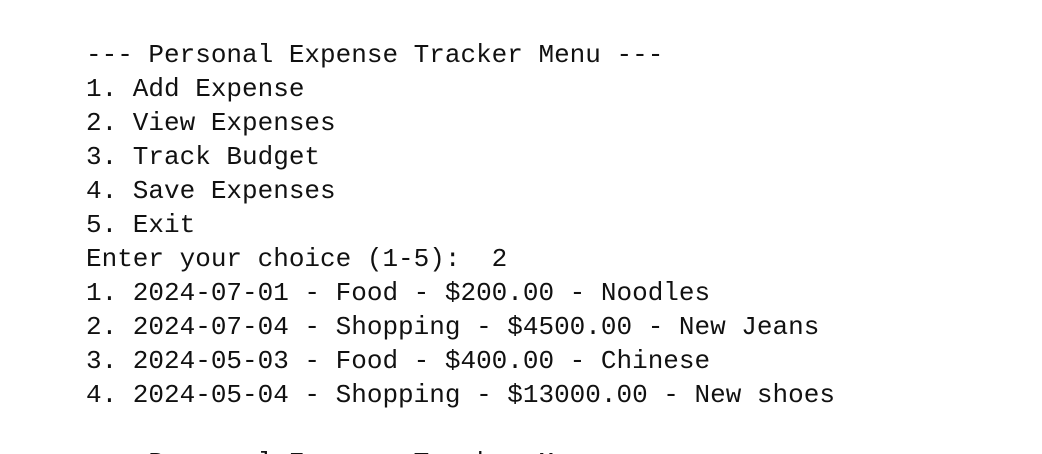 Image resolution: width=1042 pixels, height=454 pixels. I want to click on menu-option: 1. Add Expense, so click(195, 89).